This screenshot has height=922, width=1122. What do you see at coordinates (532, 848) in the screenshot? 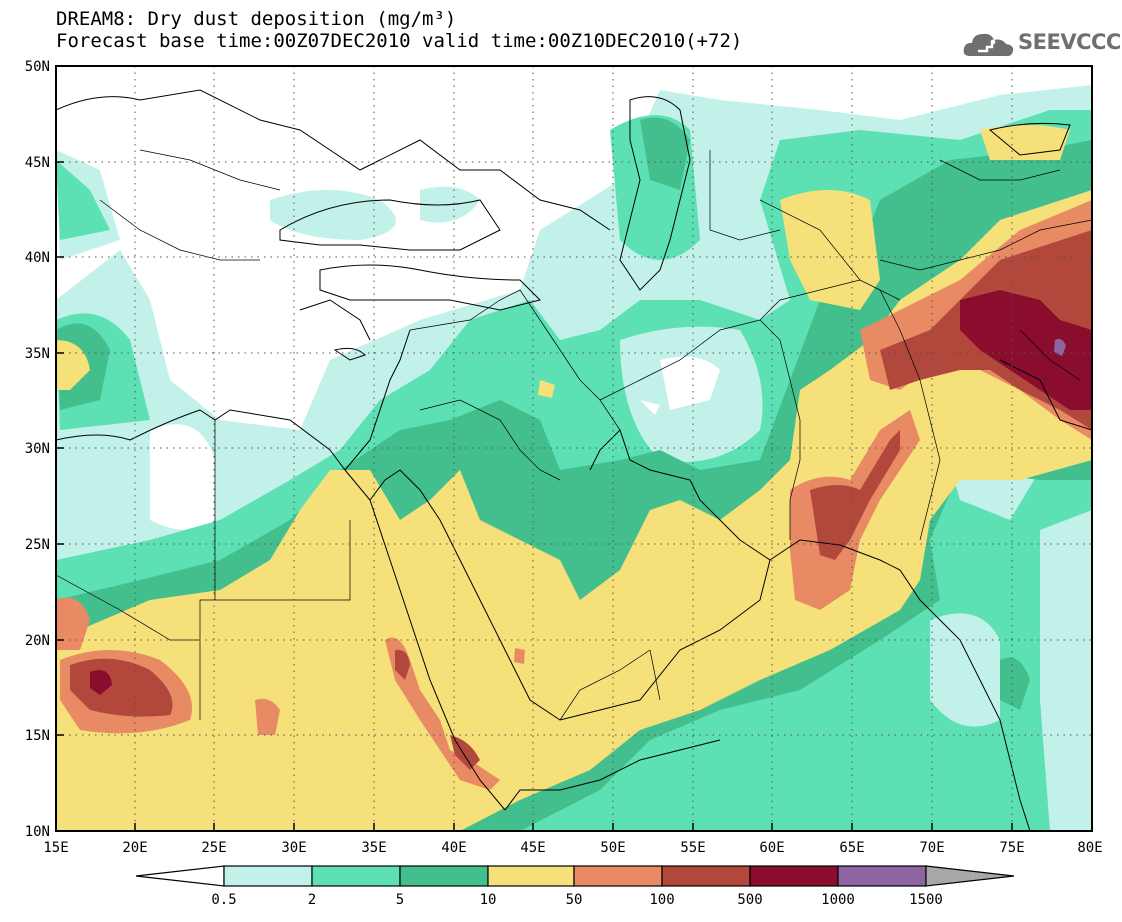
I see `lon-label: 45E` at bounding box center [532, 848].